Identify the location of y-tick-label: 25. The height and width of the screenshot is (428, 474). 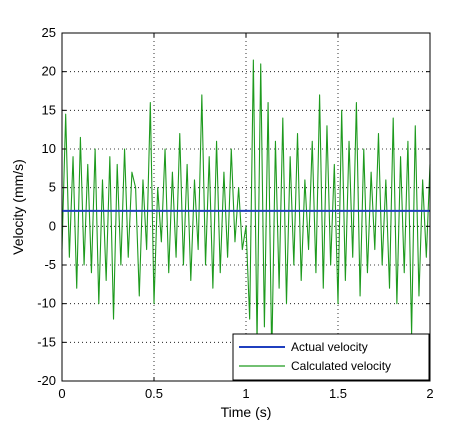
(49, 32).